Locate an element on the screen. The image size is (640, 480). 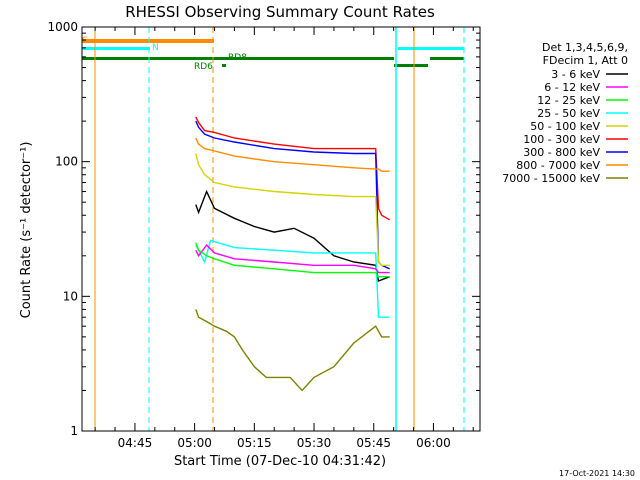
x-axis-label: Start Time (07-Dec-10 04:31:42) is located at coordinates (280, 461).